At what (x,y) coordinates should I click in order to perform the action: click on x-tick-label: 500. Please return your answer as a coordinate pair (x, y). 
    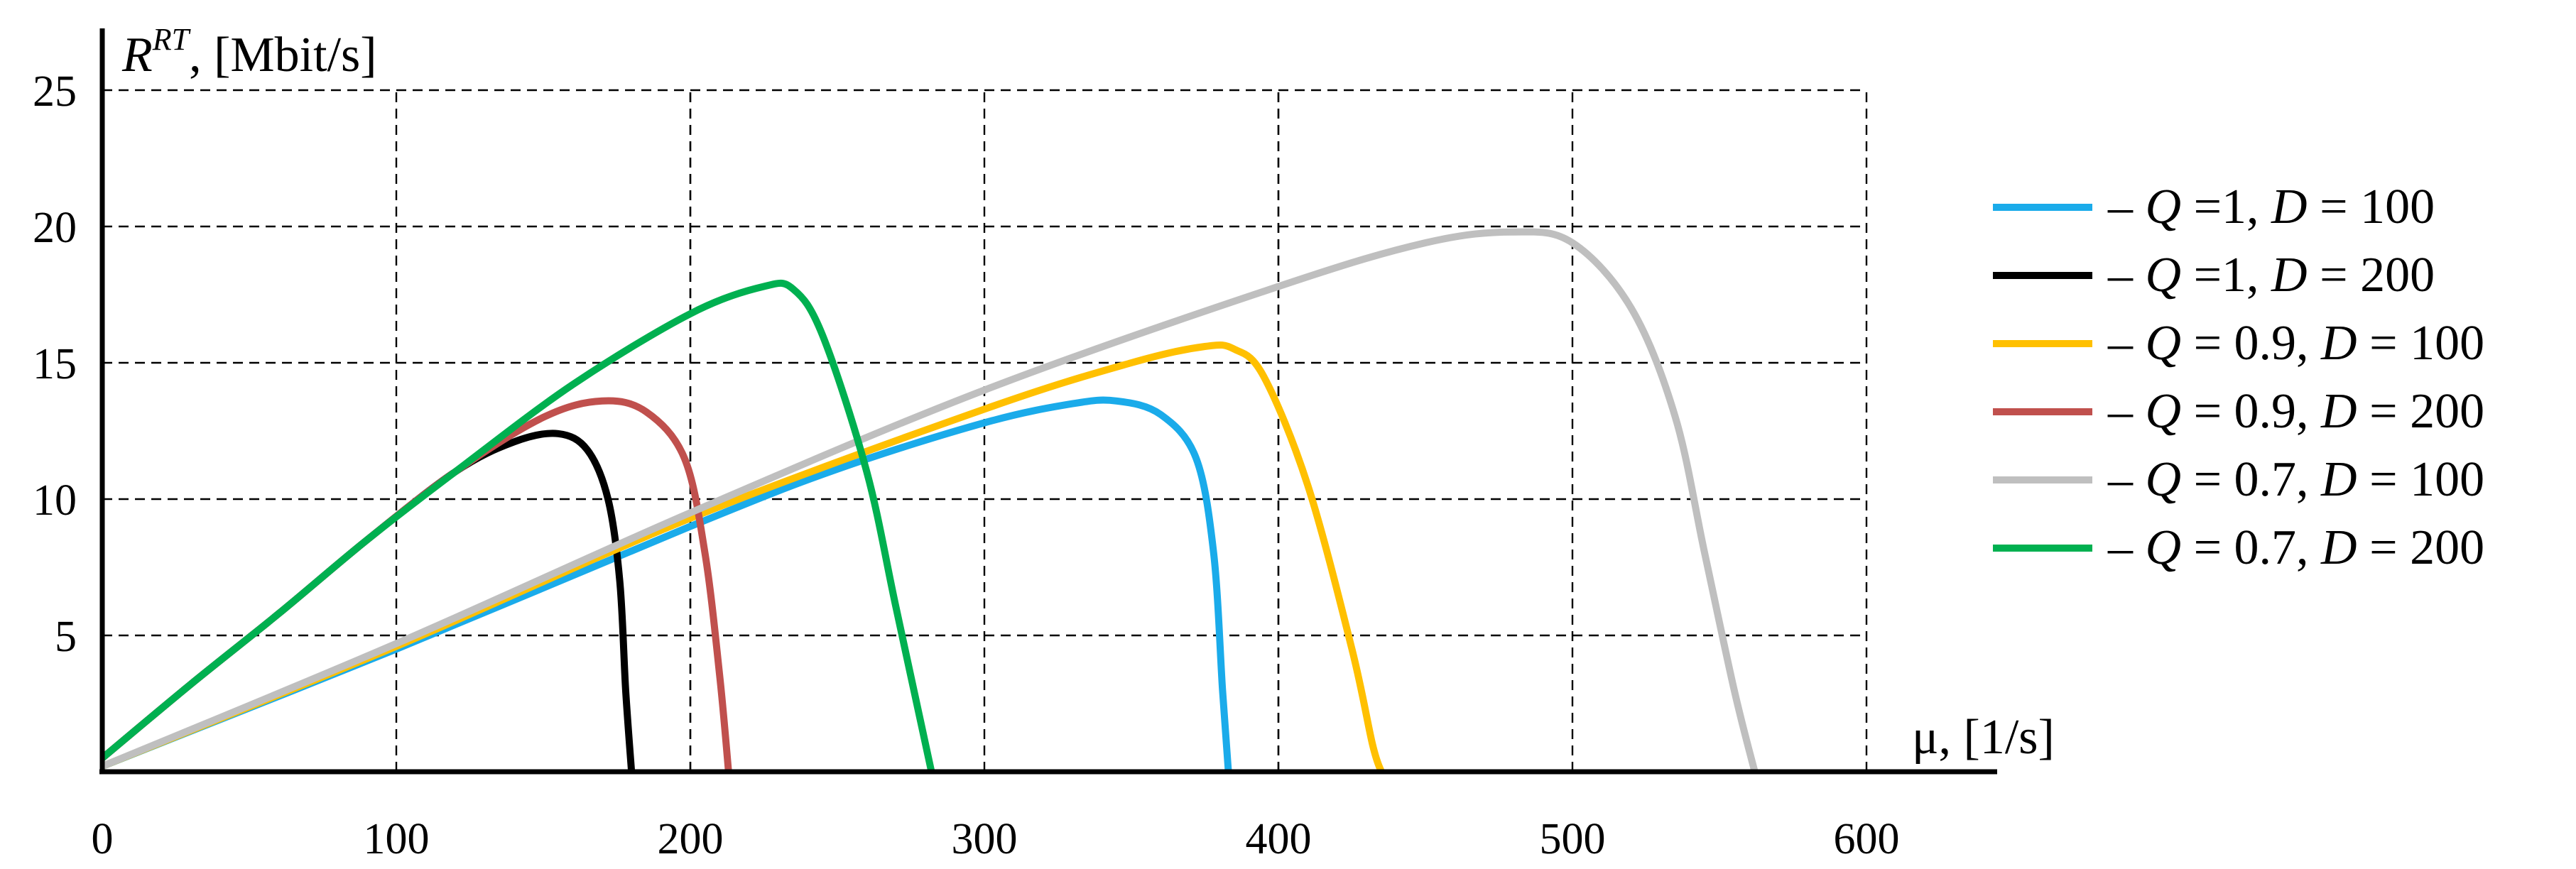
    Looking at the image, I should click on (1573, 839).